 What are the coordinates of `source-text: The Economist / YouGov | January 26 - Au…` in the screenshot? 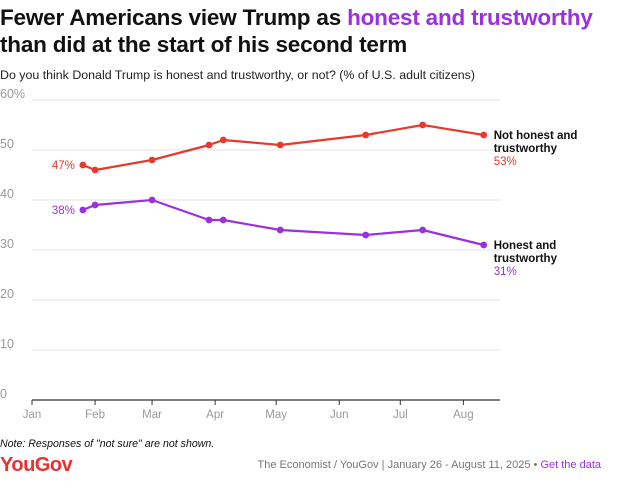 It's located at (394, 465).